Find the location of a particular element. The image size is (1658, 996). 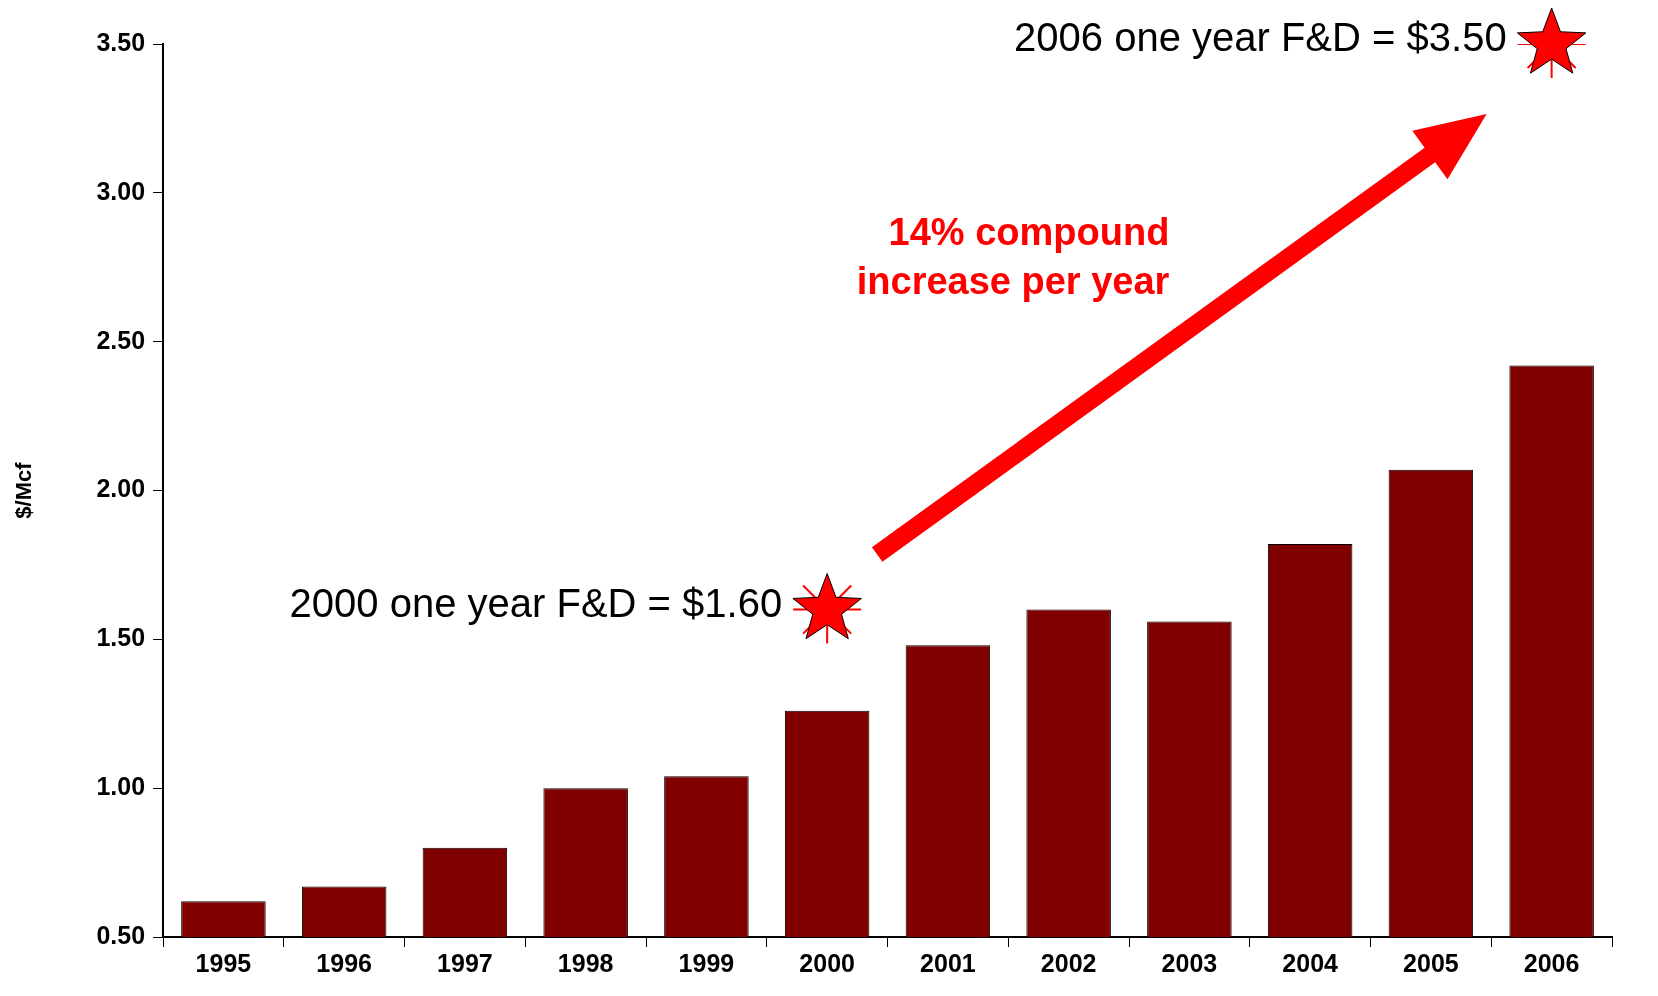

x-tick-label: 2005 is located at coordinates (1431, 962).